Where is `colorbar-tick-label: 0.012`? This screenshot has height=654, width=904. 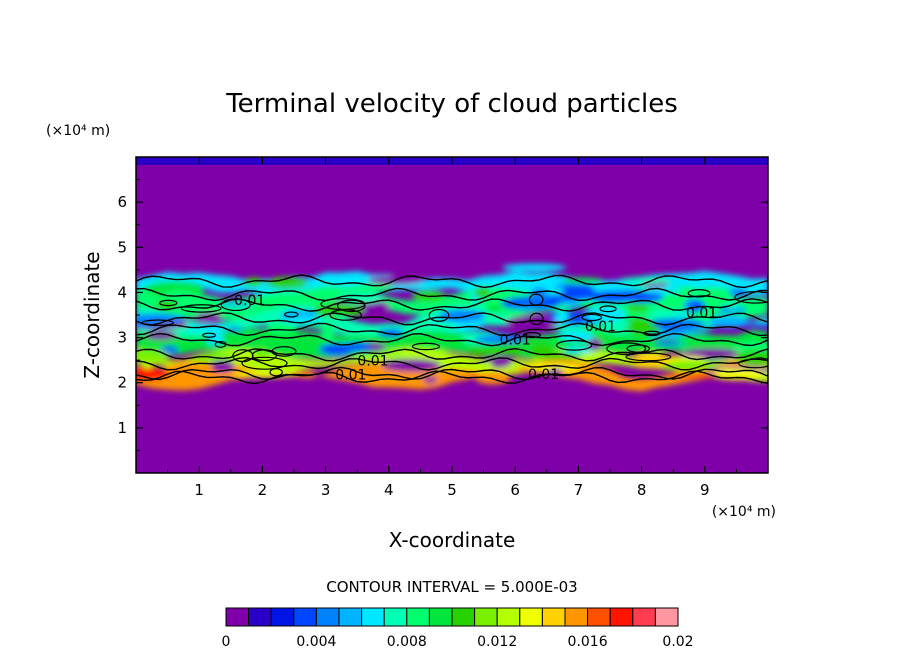
colorbar-tick-label: 0.012 is located at coordinates (497, 642).